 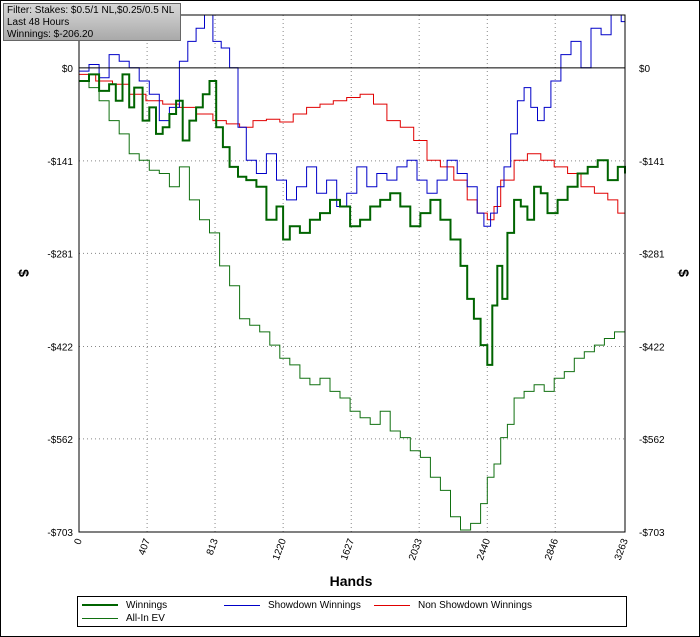 I want to click on x-tick-label: 407, so click(x=145, y=547).